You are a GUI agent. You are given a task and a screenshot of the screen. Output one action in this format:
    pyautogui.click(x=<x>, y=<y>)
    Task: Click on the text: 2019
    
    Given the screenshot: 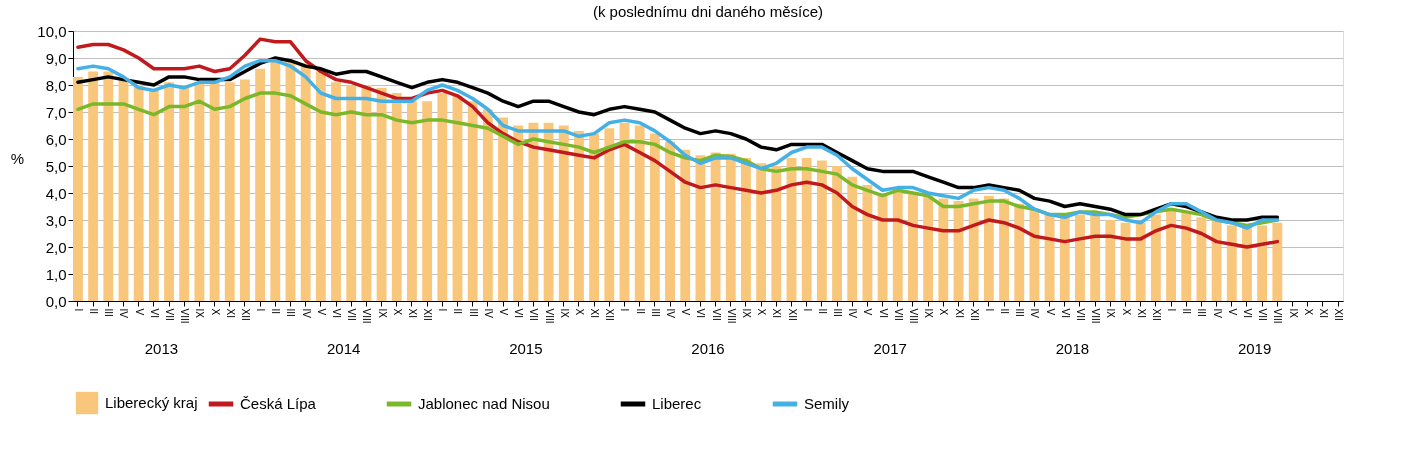 What is the action you would take?
    pyautogui.click(x=1254, y=348)
    